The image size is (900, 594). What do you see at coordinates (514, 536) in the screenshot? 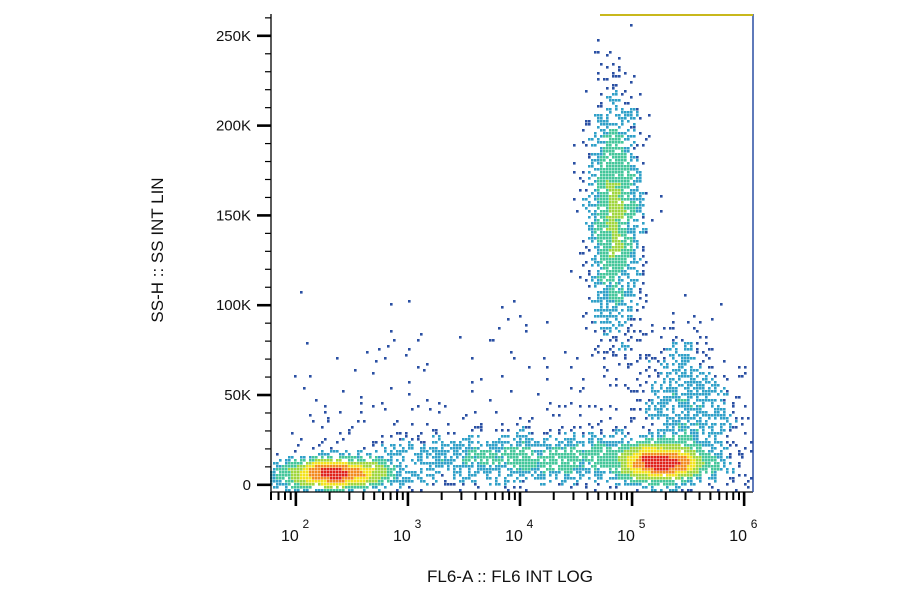
I see `x-tick-label-base: 10` at bounding box center [514, 536].